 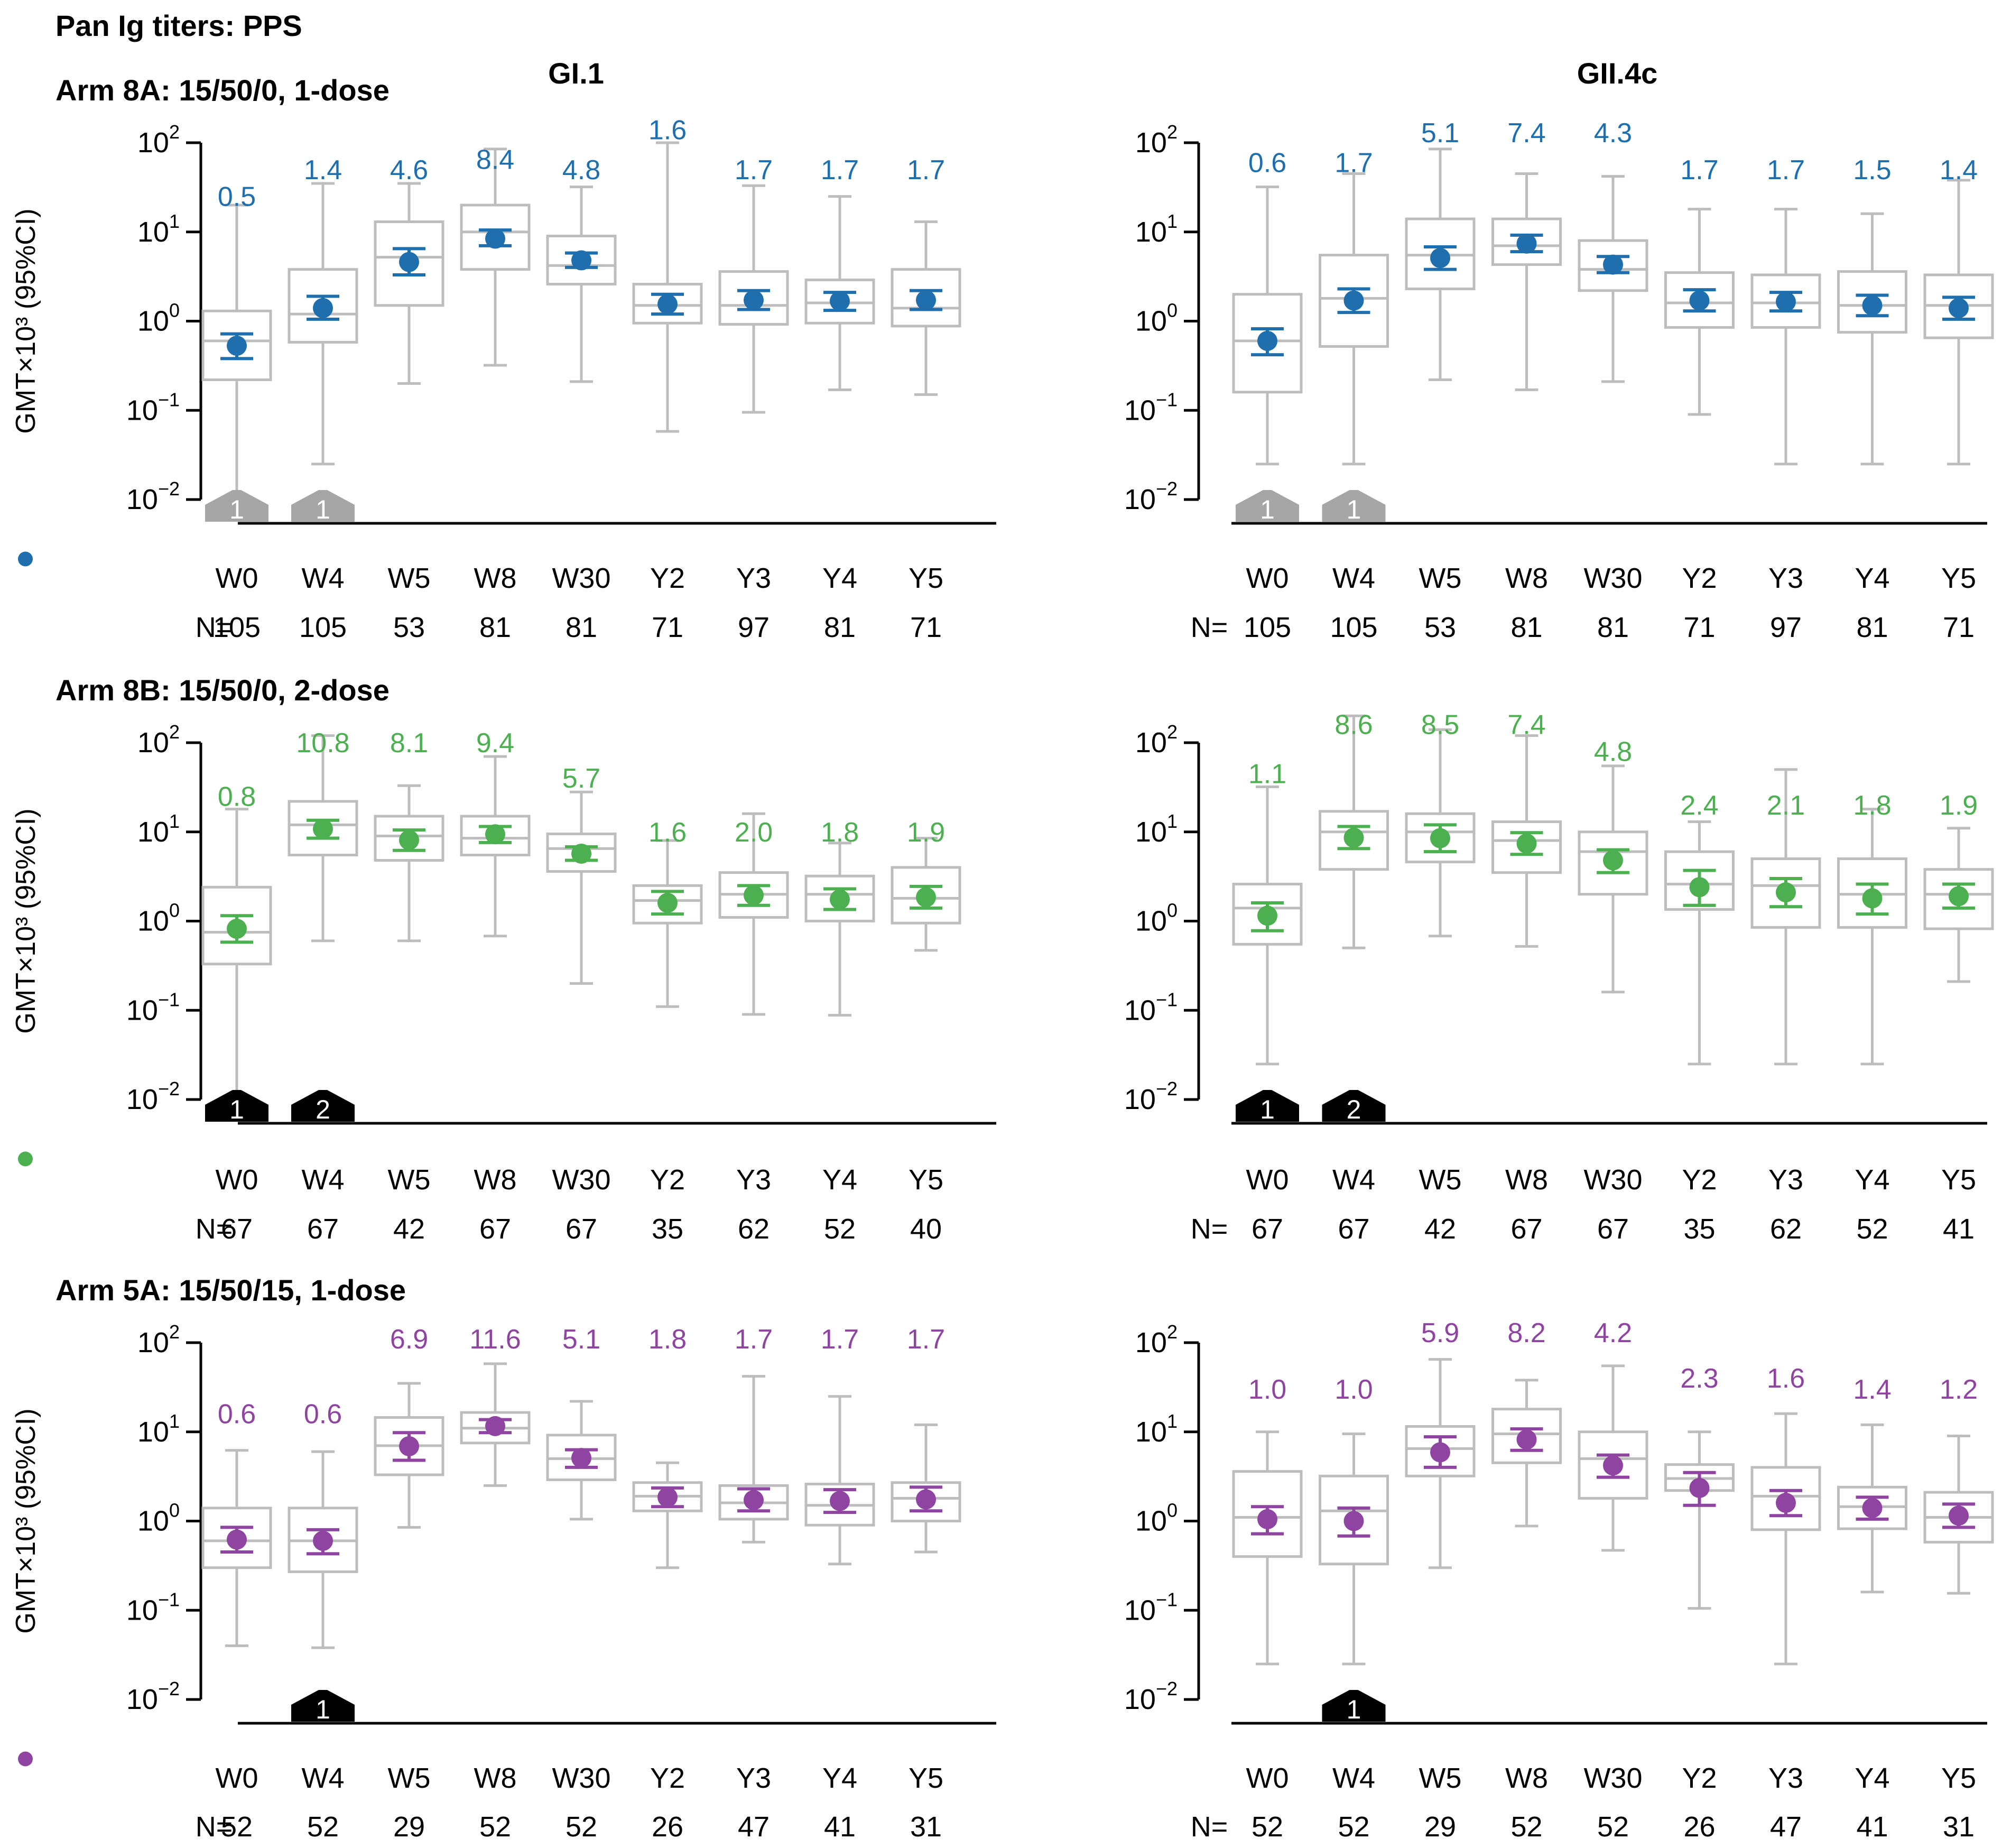 What do you see at coordinates (1699, 805) in the screenshot?
I see `gmt-label: 2.4` at bounding box center [1699, 805].